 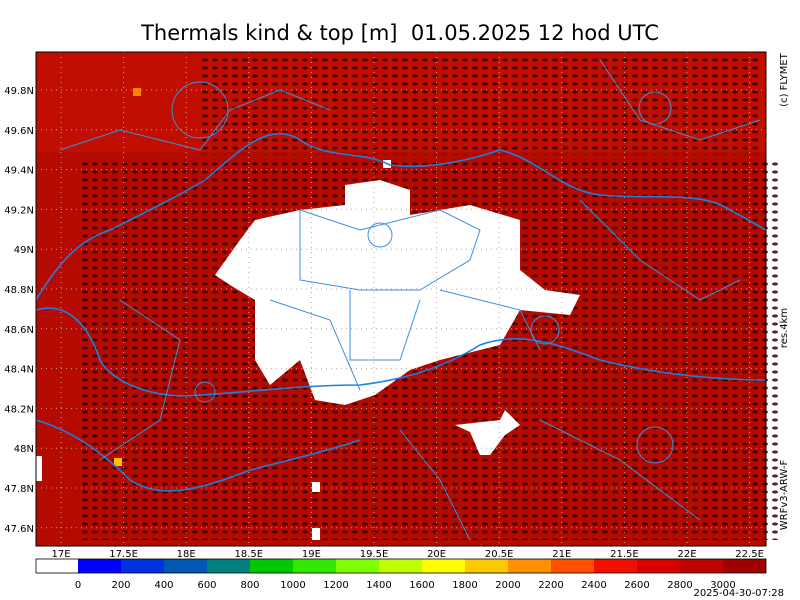 I want to click on colorbar-label: 1000, so click(x=292, y=585).